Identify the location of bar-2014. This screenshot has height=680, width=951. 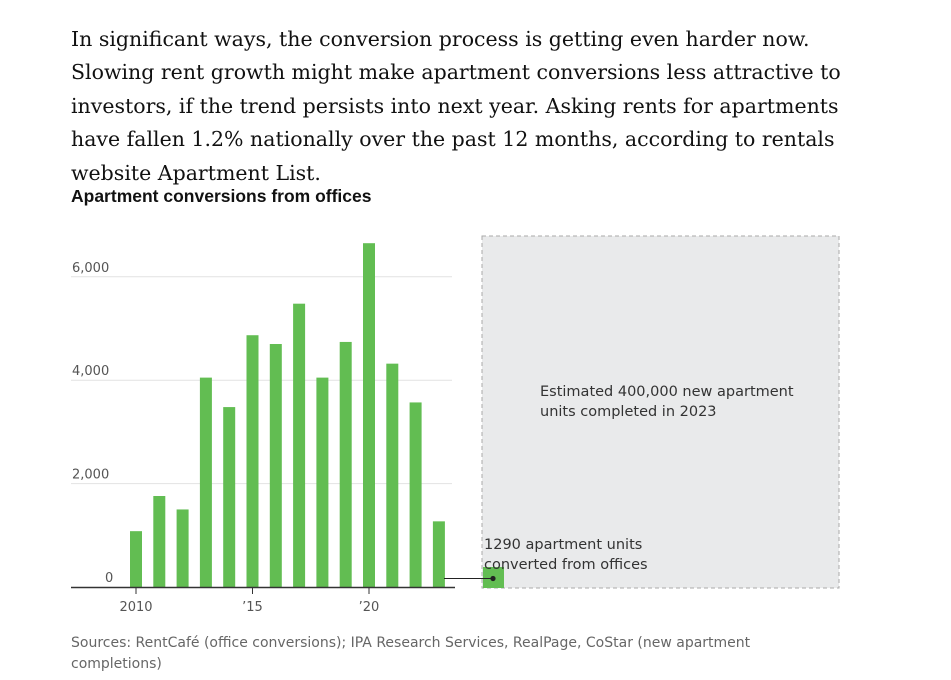
(229, 497).